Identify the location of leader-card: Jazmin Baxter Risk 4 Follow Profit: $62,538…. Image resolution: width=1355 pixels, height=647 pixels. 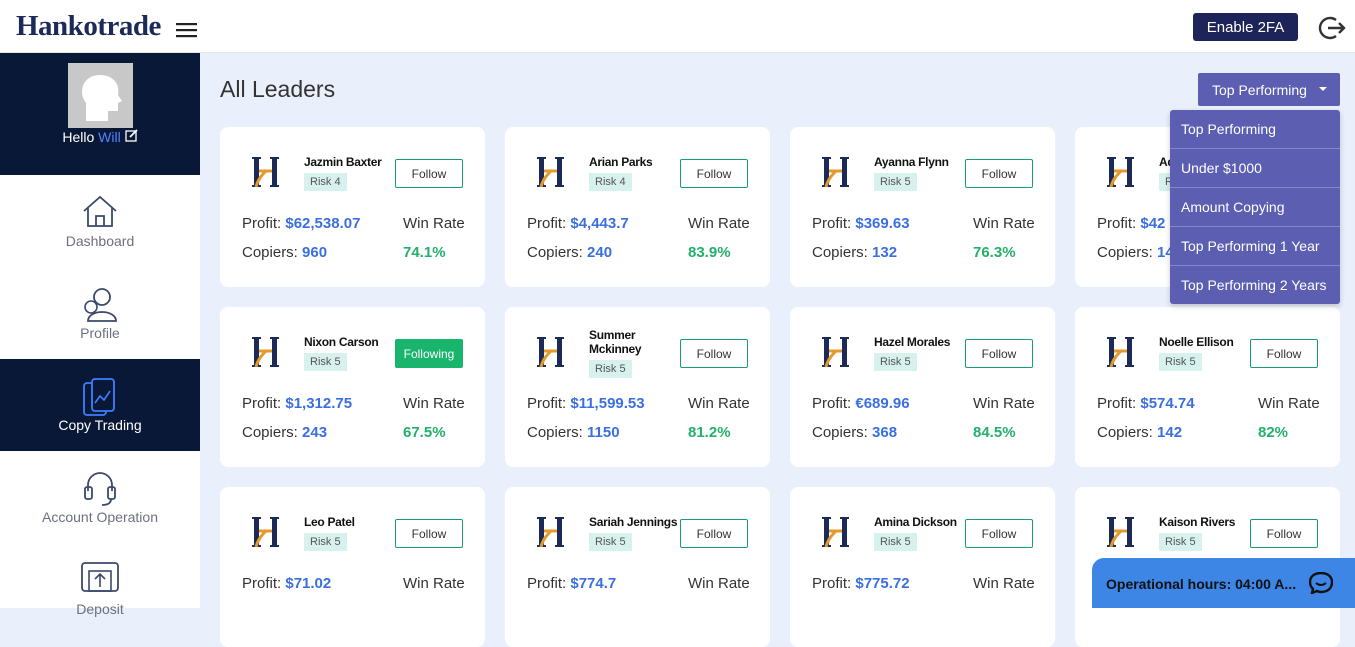
(352, 207).